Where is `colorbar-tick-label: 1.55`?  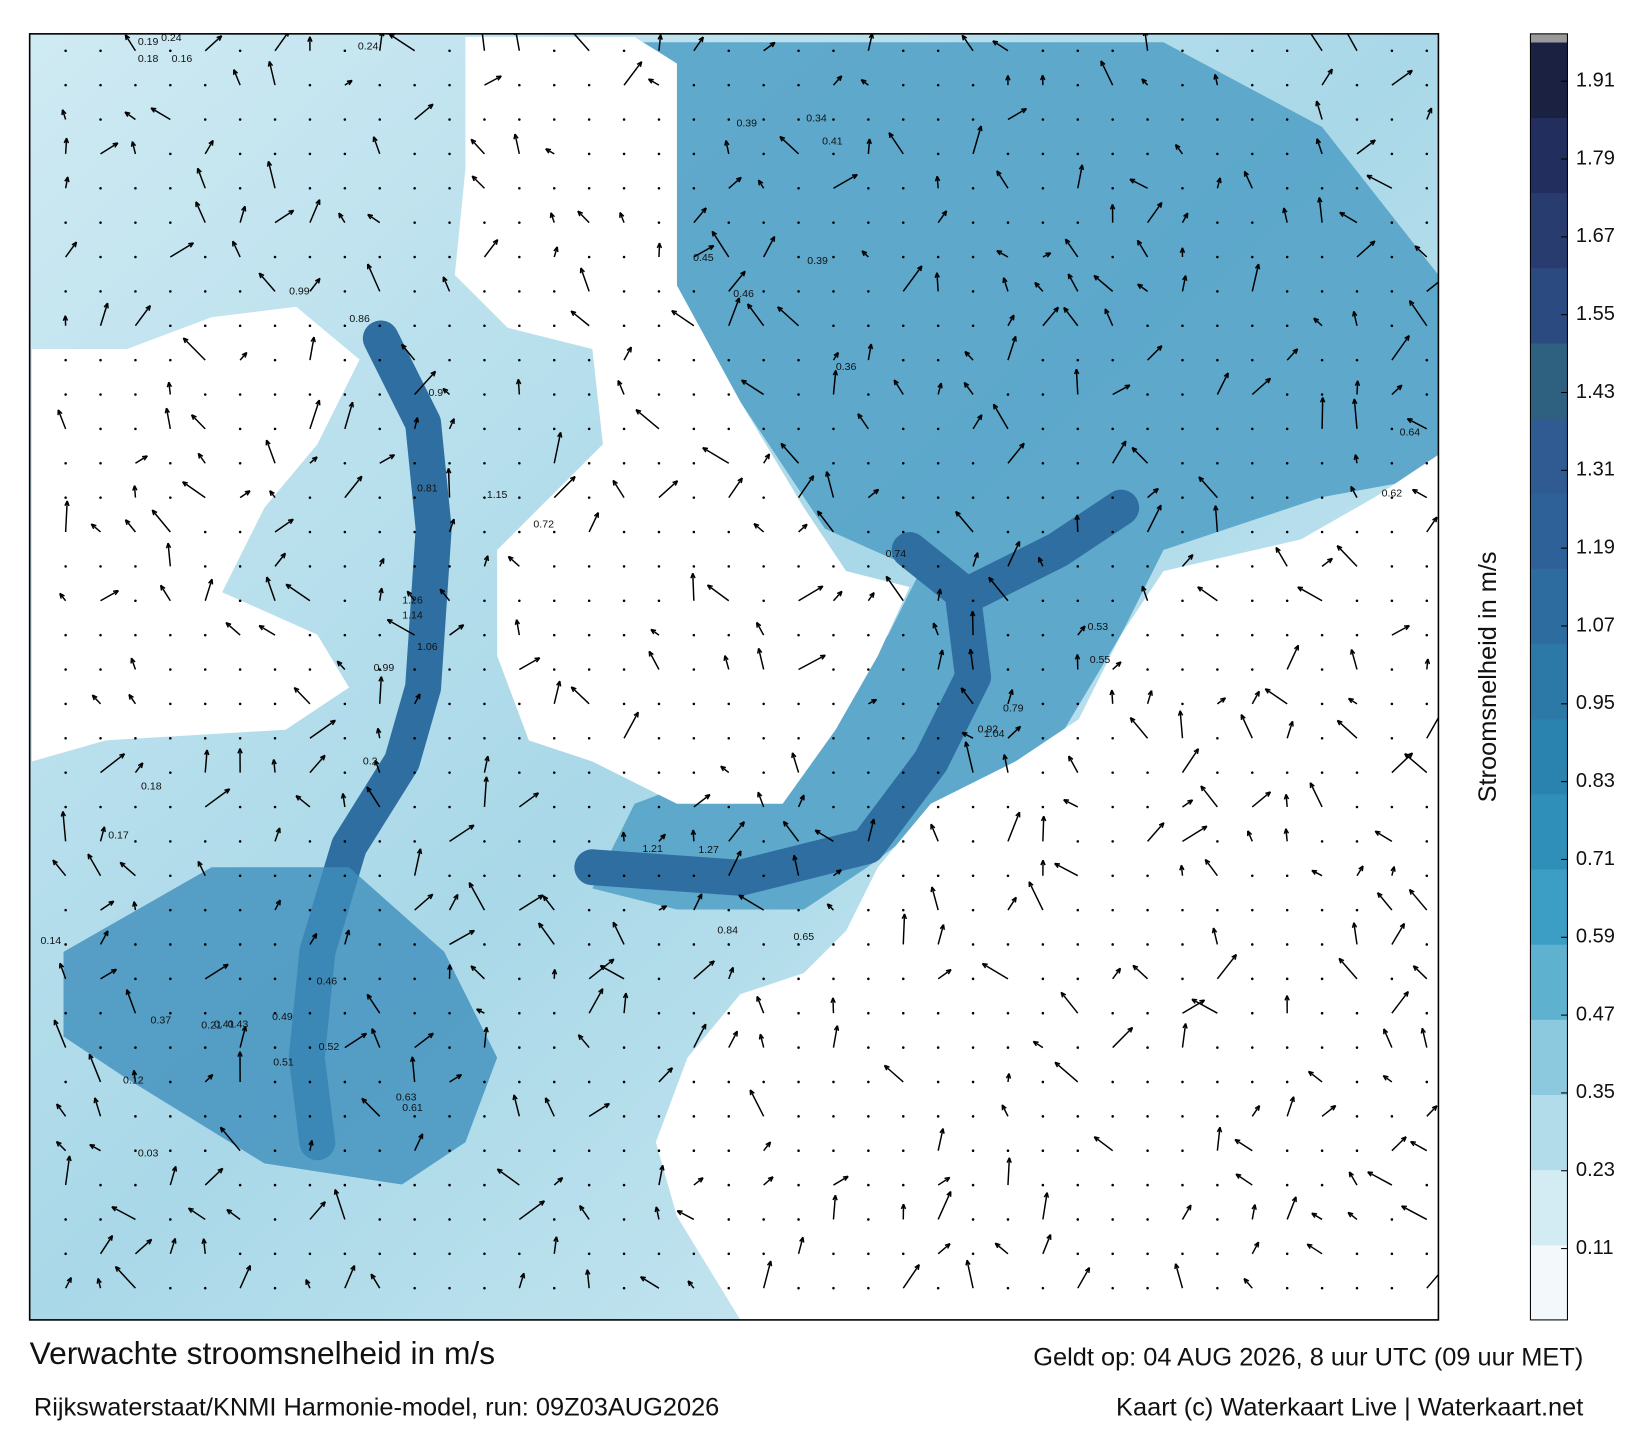
colorbar-tick-label: 1.55 is located at coordinates (1595, 314).